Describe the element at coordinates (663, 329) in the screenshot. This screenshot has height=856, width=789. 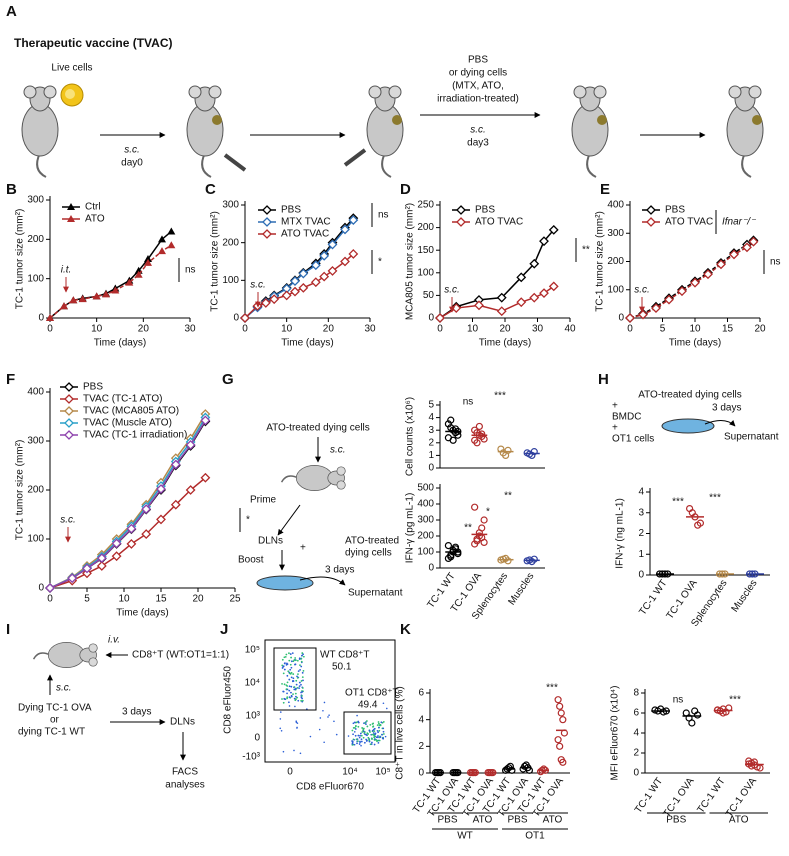
I see `x-tick-label: 5` at that location.